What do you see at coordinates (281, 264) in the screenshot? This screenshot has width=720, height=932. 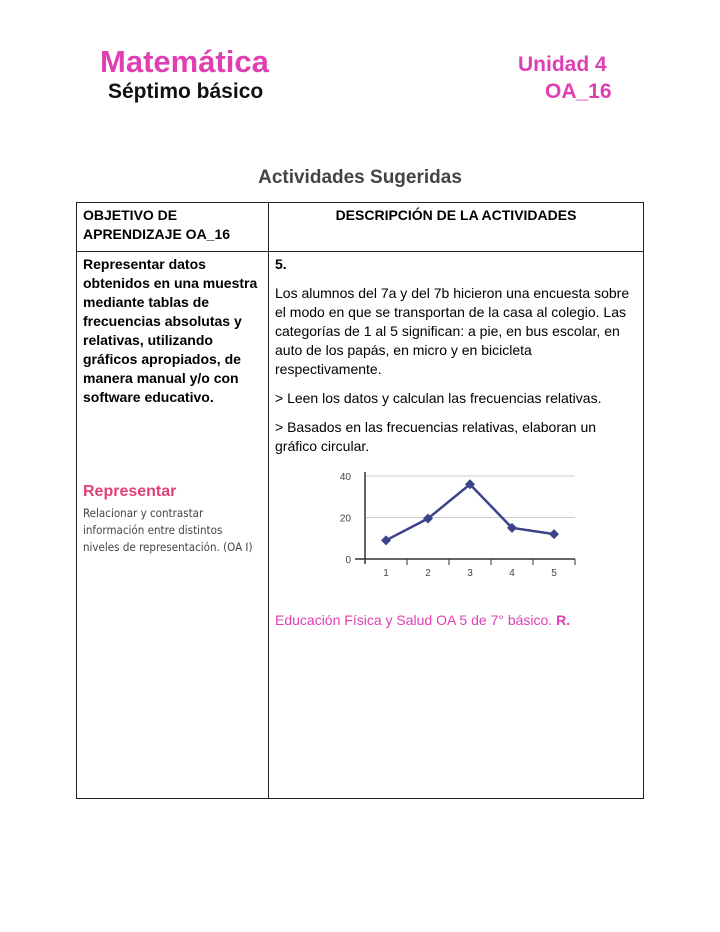 I see `activity-number: 5.` at bounding box center [281, 264].